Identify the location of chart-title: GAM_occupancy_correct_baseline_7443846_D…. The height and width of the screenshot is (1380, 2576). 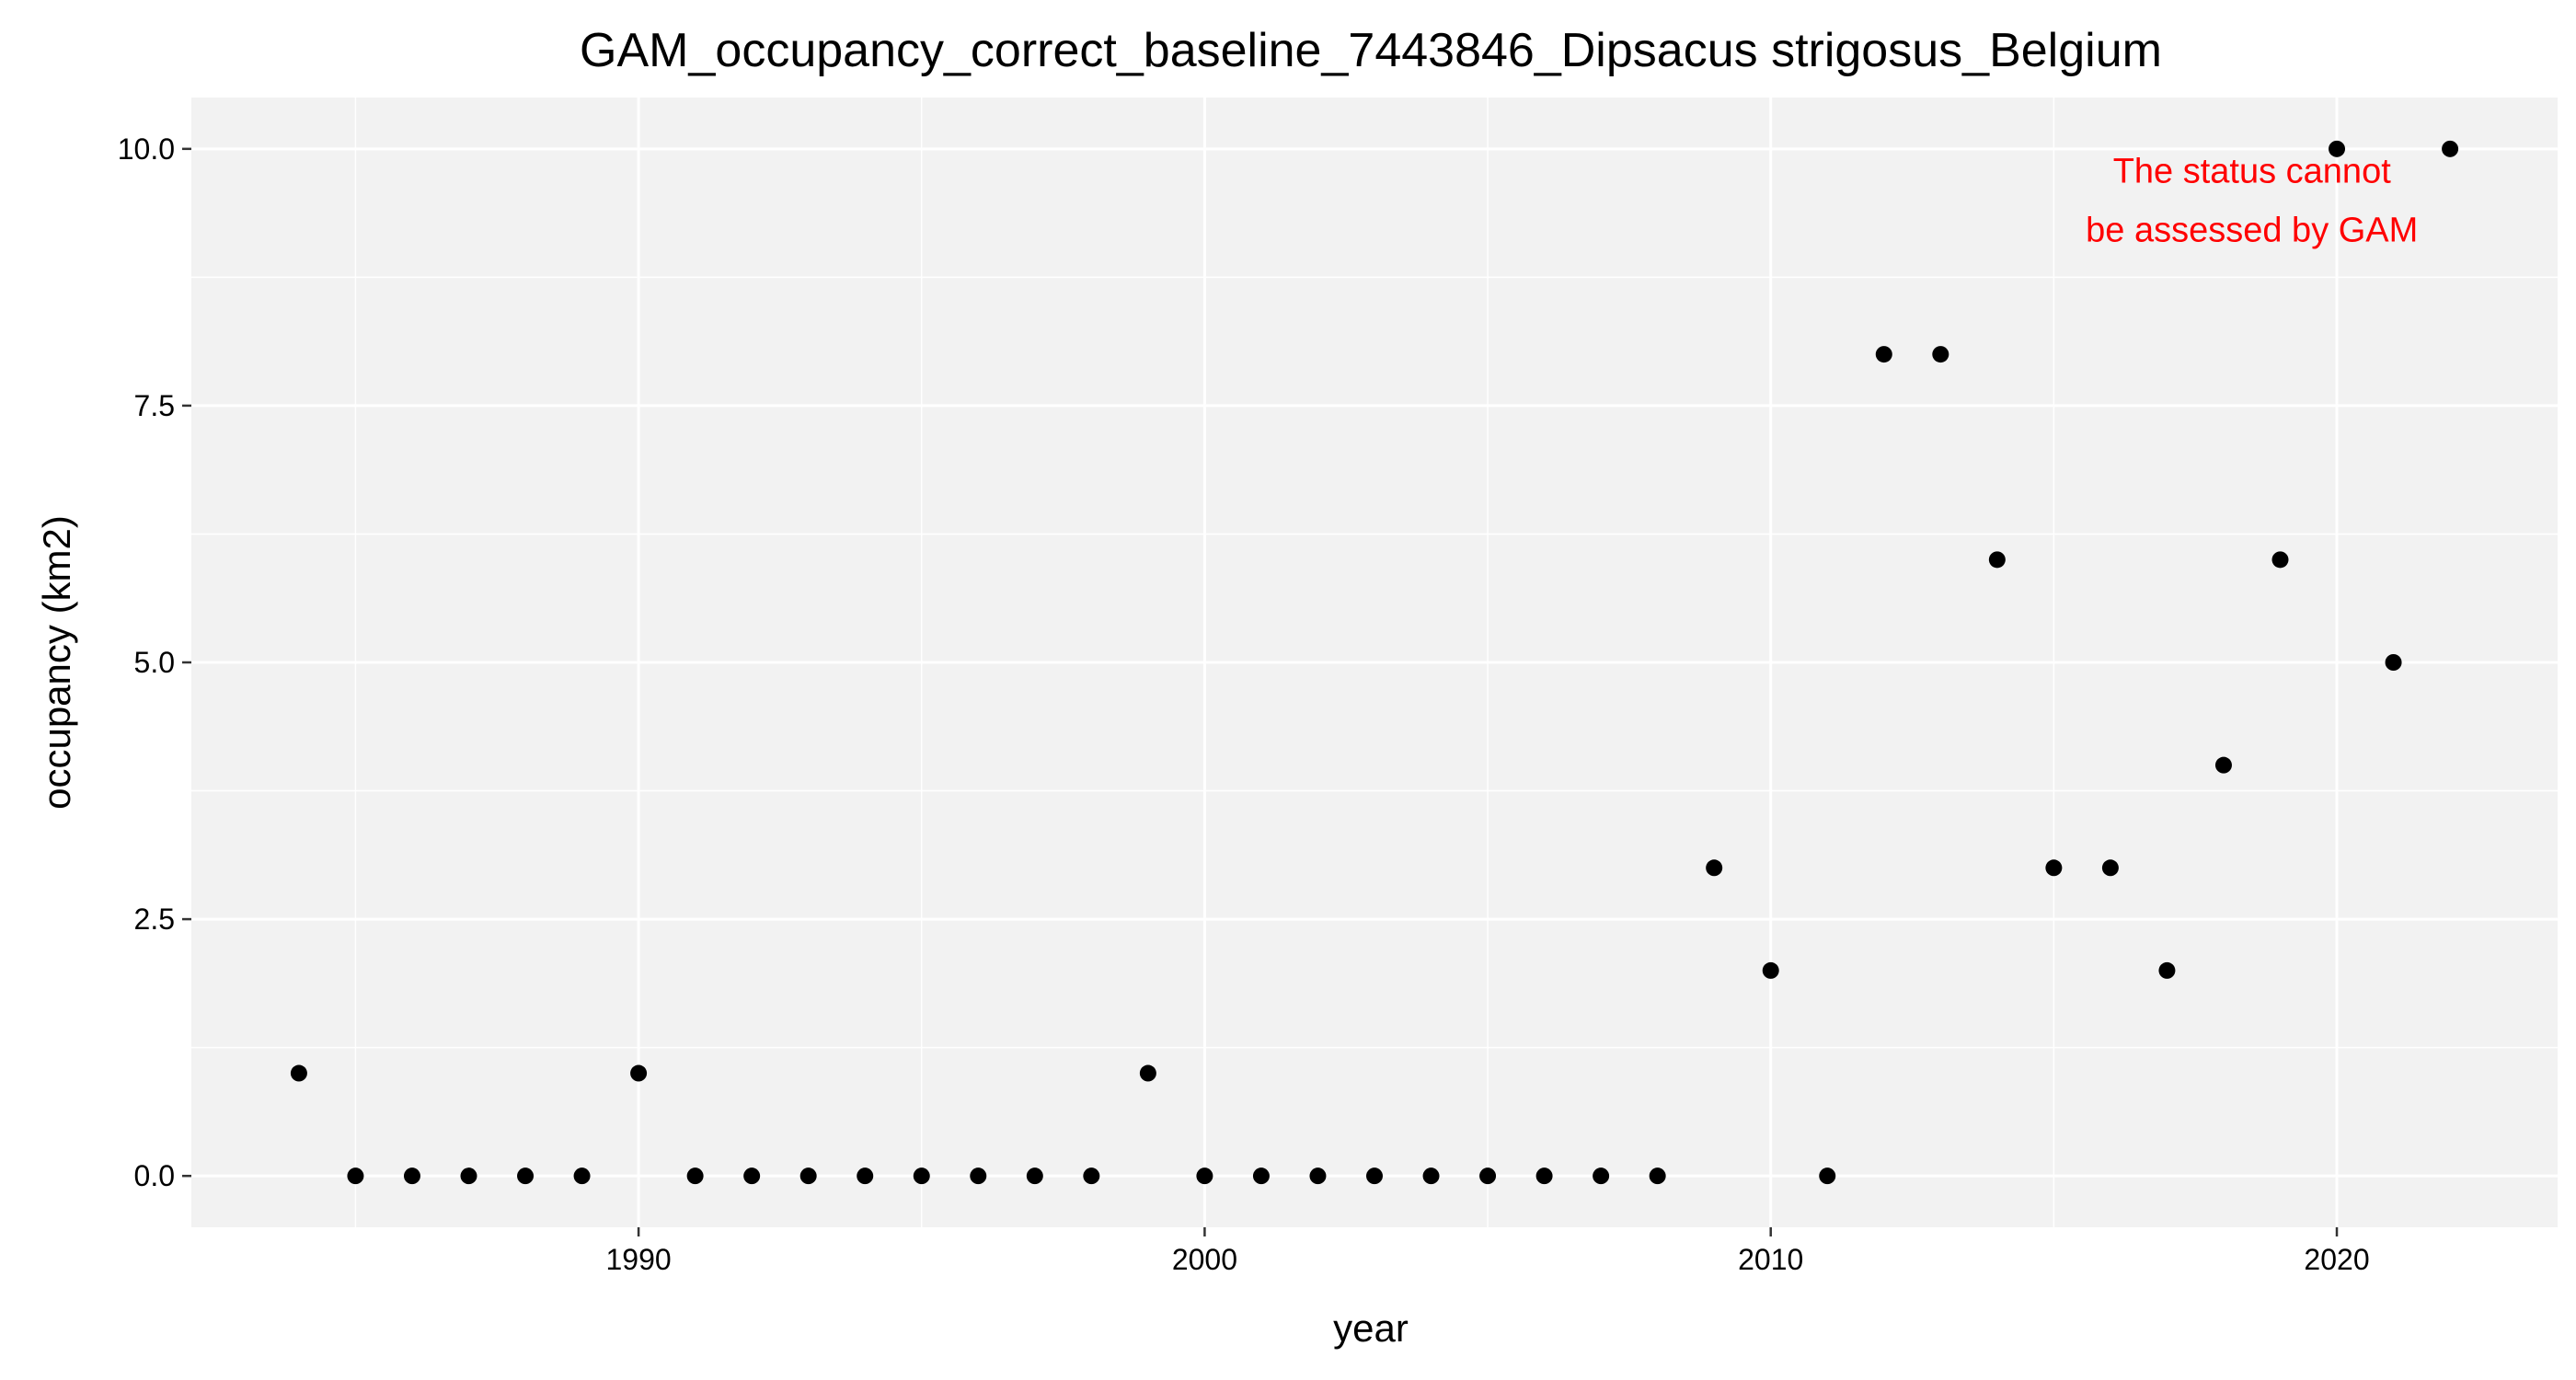
(1371, 50).